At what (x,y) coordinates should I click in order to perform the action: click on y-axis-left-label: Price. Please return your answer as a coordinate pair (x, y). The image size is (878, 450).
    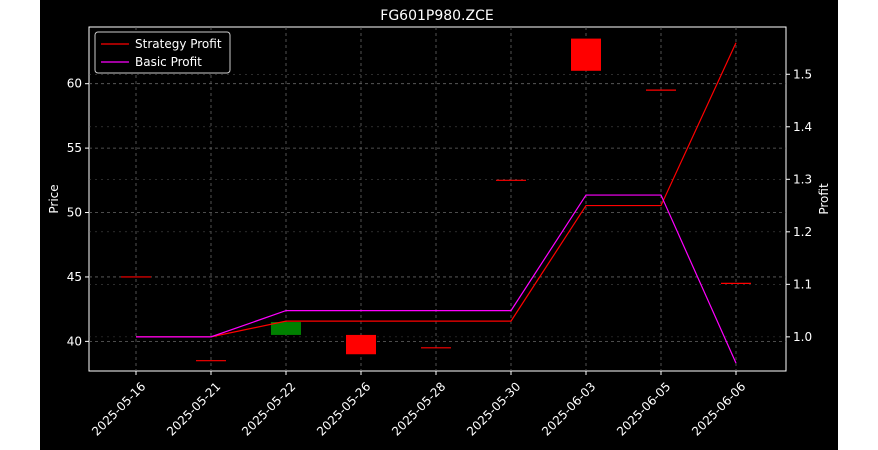
    Looking at the image, I should click on (54, 198).